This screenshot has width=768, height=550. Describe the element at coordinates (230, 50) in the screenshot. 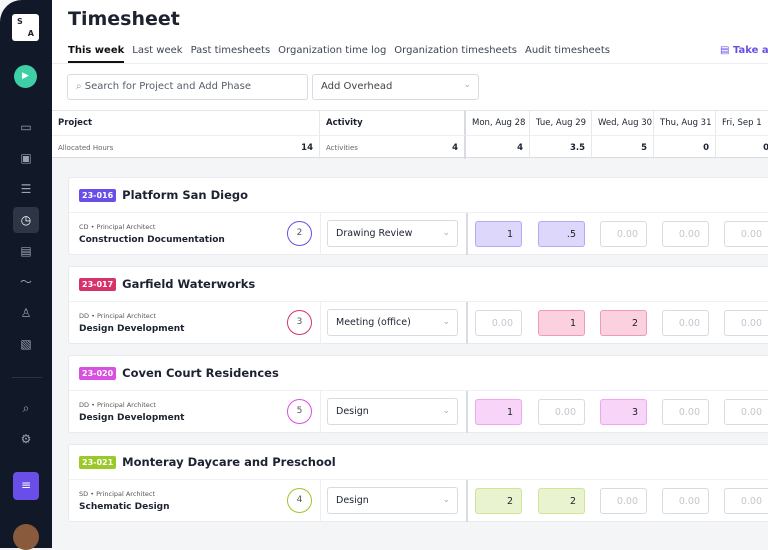

I see `tab-past-timesheets: Past timesheets` at that location.